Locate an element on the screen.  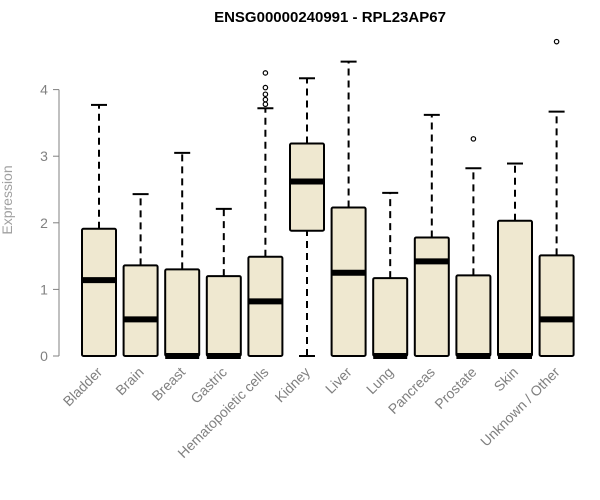
x-tick-label: Bladder is located at coordinates (83, 387).